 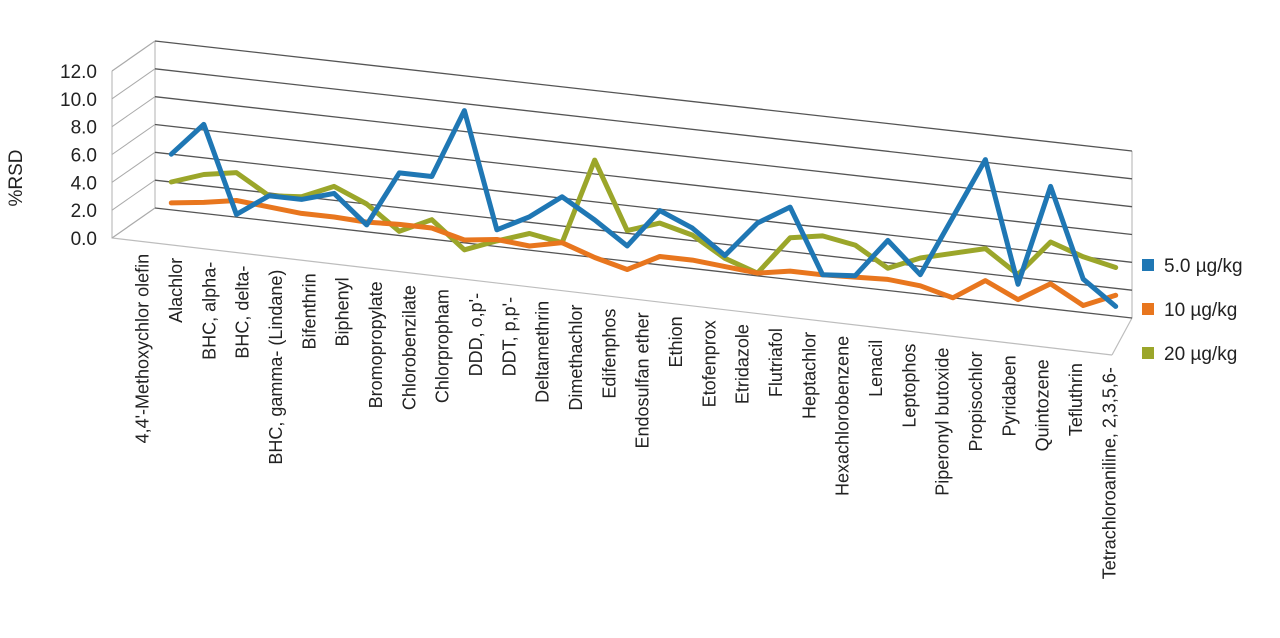 I want to click on x-tick-label: BHC, alpha-, so click(x=209, y=311).